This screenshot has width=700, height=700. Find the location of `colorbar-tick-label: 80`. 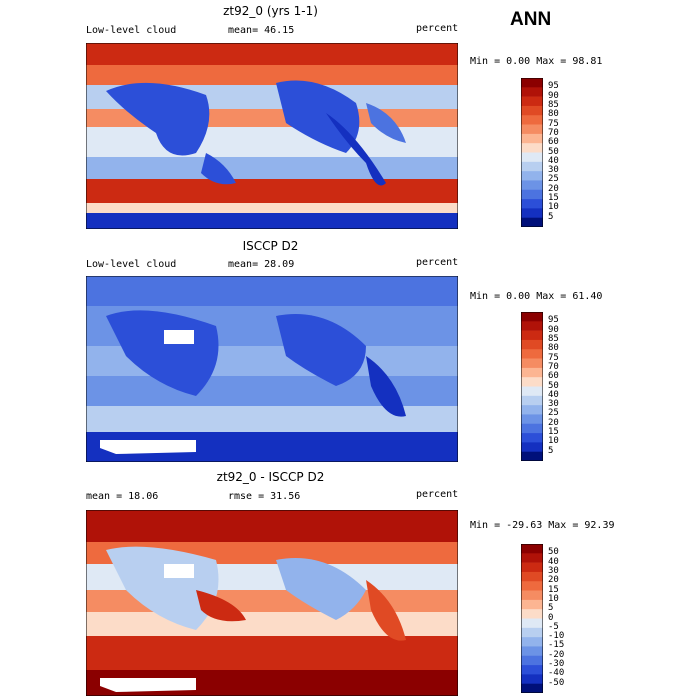

colorbar-tick-label: 80 is located at coordinates (553, 348).